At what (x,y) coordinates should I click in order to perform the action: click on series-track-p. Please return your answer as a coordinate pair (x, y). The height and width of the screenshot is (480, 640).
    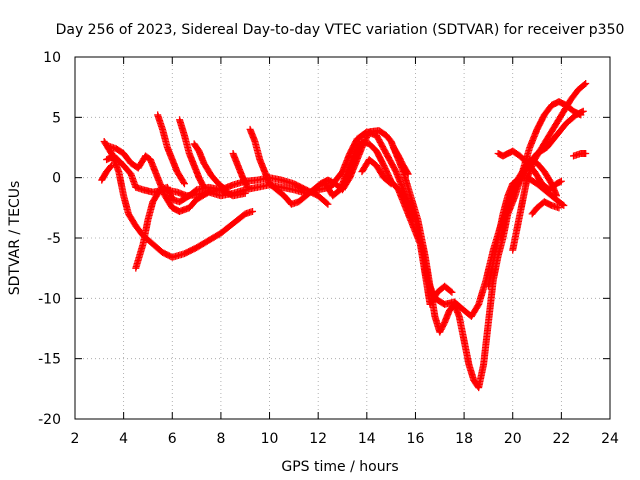
    Looking at the image, I should click on (529, 170).